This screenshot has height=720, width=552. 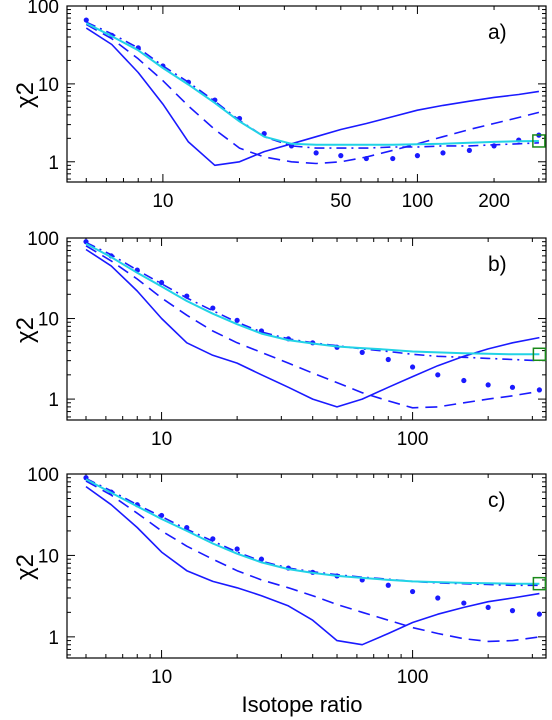 What do you see at coordinates (497, 264) in the screenshot?
I see `panel-label: b)` at bounding box center [497, 264].